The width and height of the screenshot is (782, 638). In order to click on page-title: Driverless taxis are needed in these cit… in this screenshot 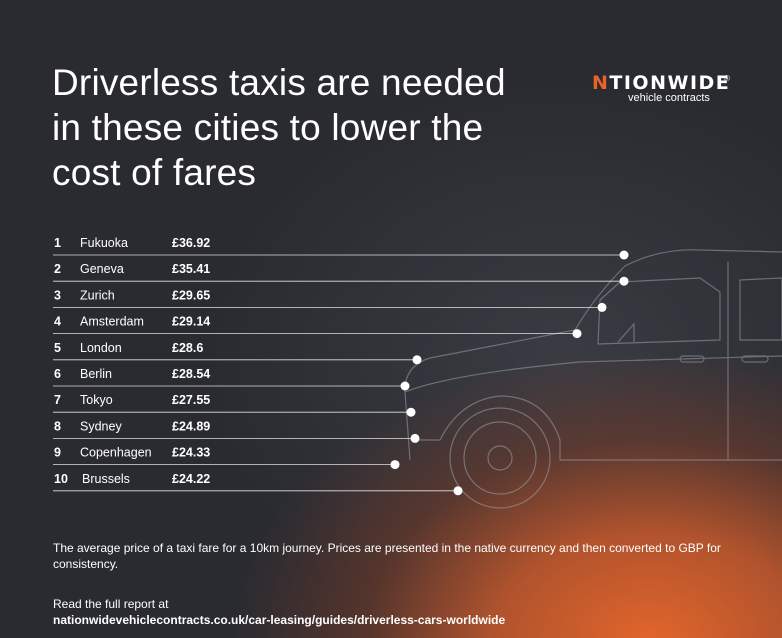, I will do `click(279, 127)`.